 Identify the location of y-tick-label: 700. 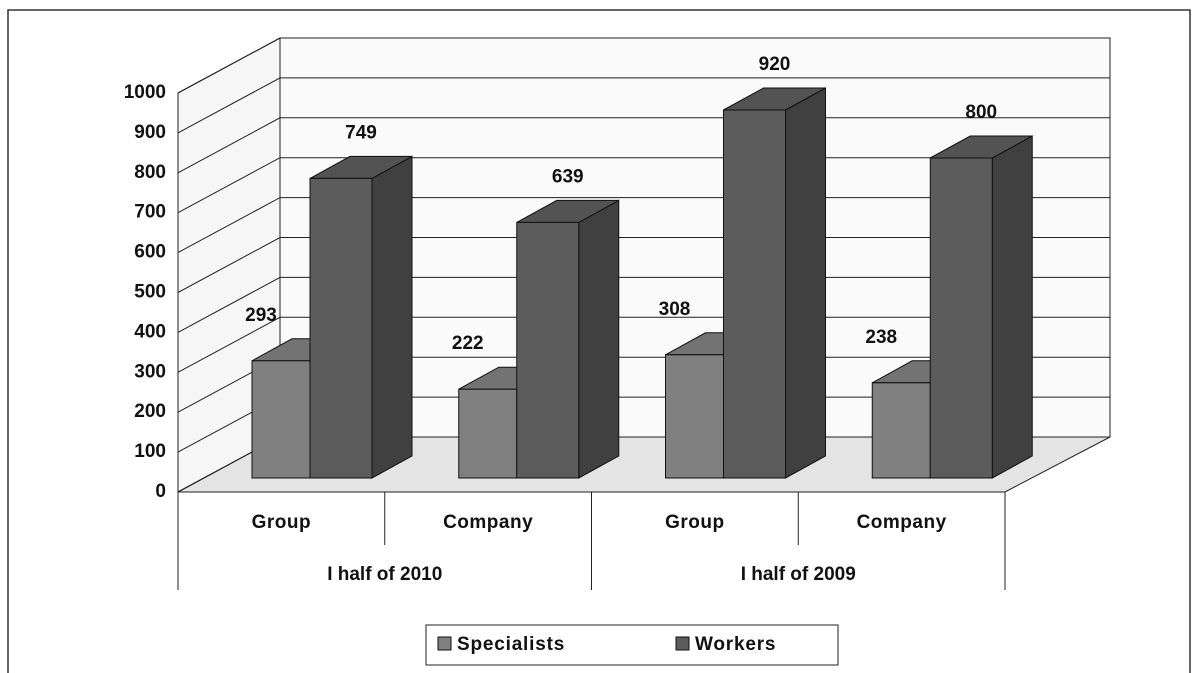
(150, 212).